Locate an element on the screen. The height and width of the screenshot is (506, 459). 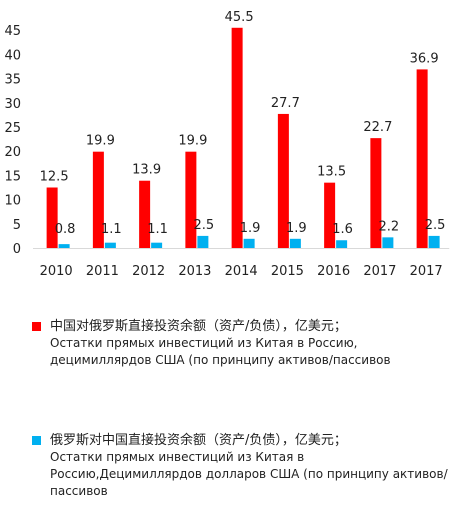
data-label-russia-to-china: 1.6 is located at coordinates (342, 229).